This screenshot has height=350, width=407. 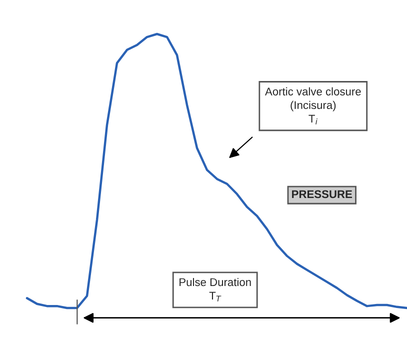 I want to click on annotation: Aortic valve closure (Incisura) T$_{i}$, so click(x=313, y=105).